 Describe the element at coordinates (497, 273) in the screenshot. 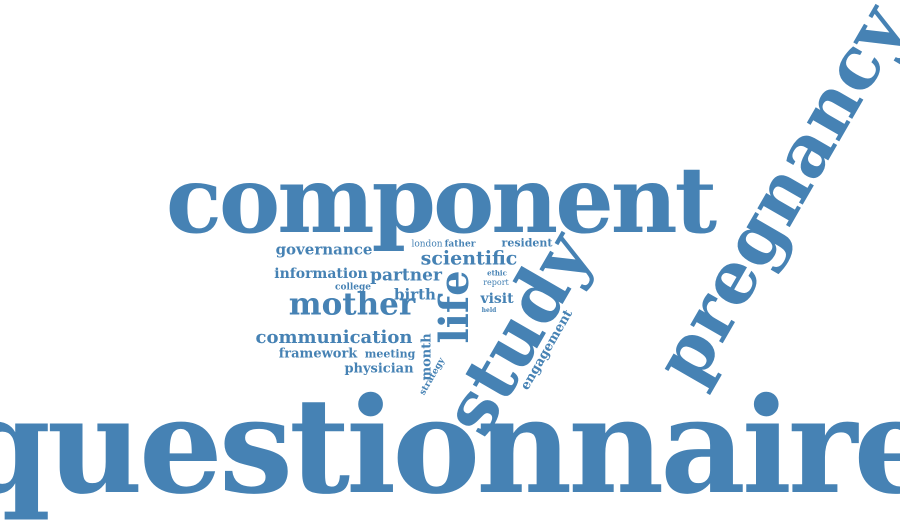

I see `word-ethic: ethic` at that location.